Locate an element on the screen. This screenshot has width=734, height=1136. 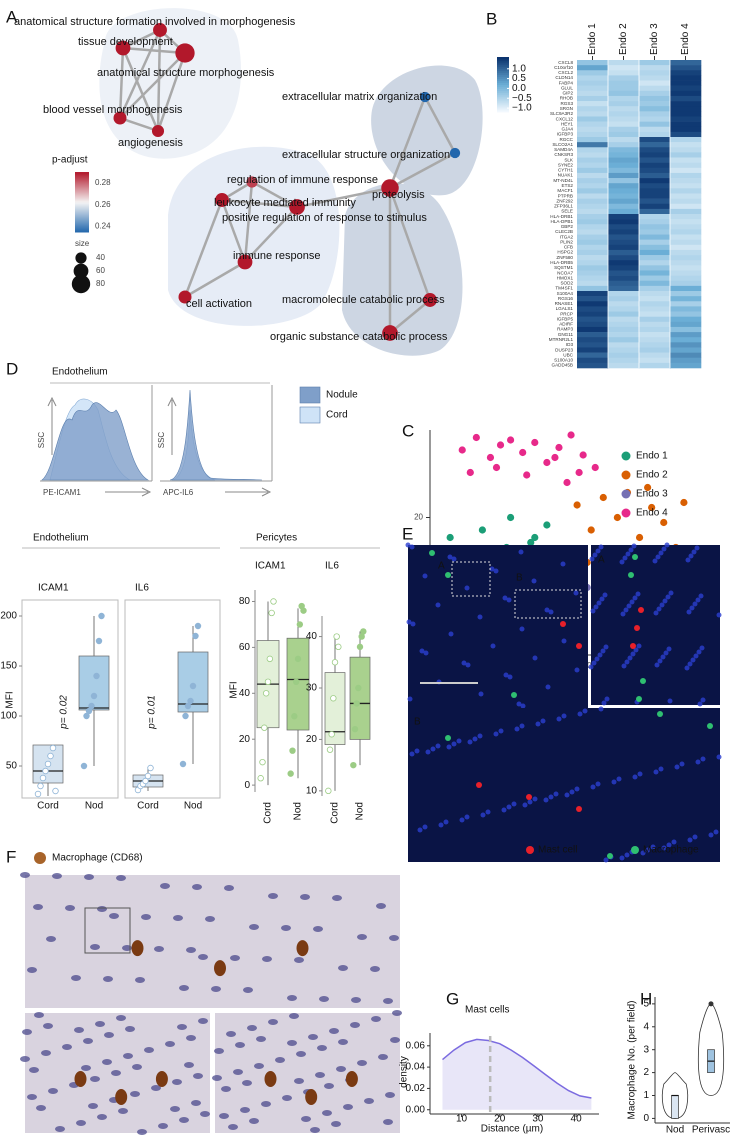
gene-label: HEY1 is located at coordinates (567, 123).